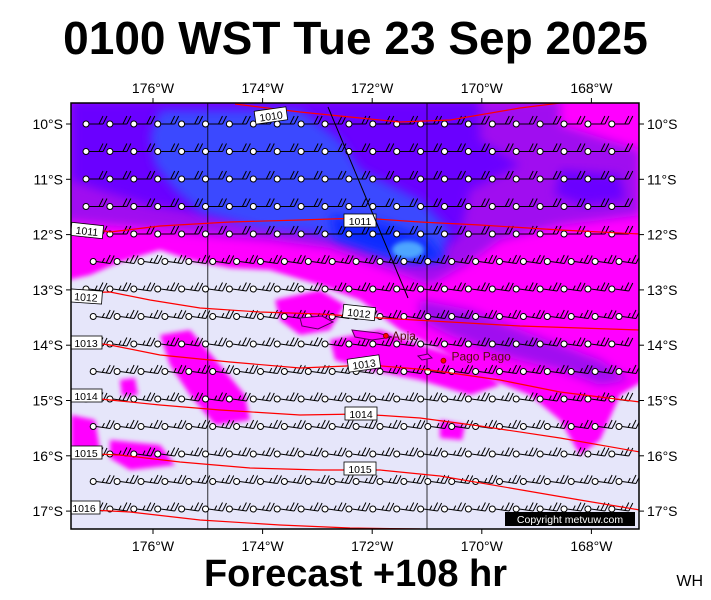  What do you see at coordinates (271, 116) in the screenshot?
I see `svg-text: 1010` at bounding box center [271, 116].